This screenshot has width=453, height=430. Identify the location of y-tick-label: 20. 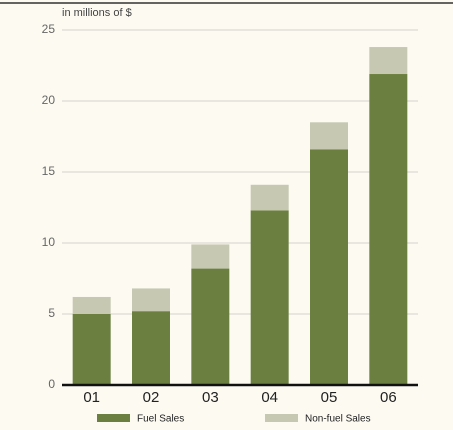
(49, 100).